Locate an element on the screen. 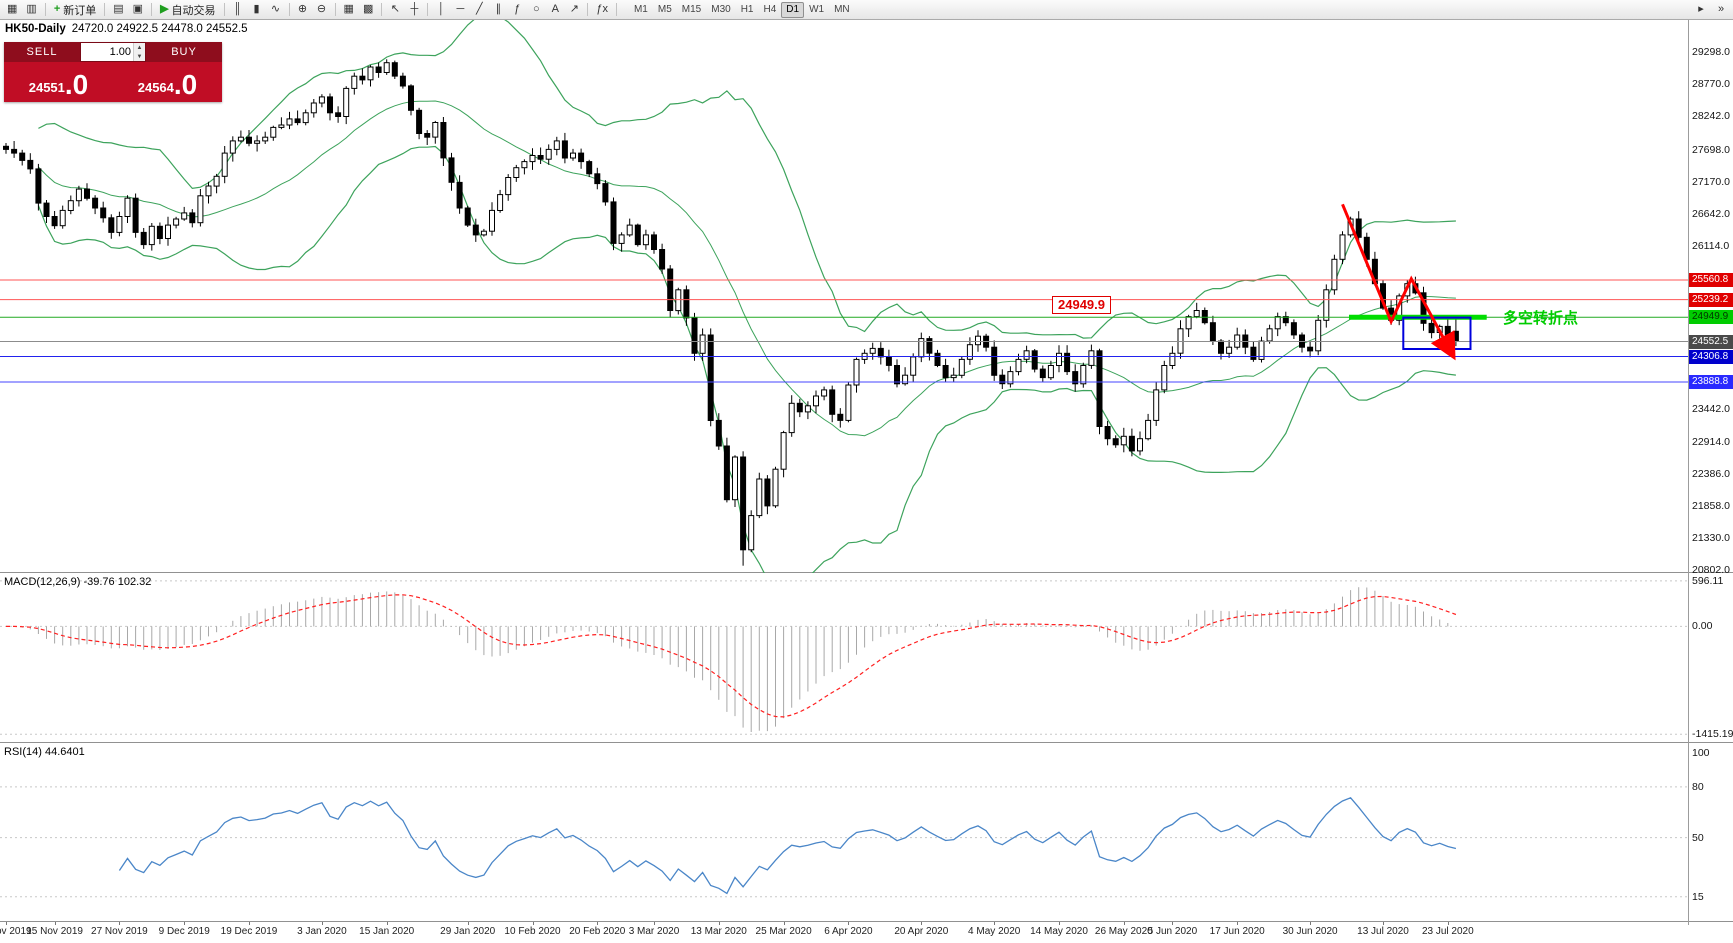 The width and height of the screenshot is (1733, 943). horizontal-line-icon: ─ is located at coordinates (460, 9).